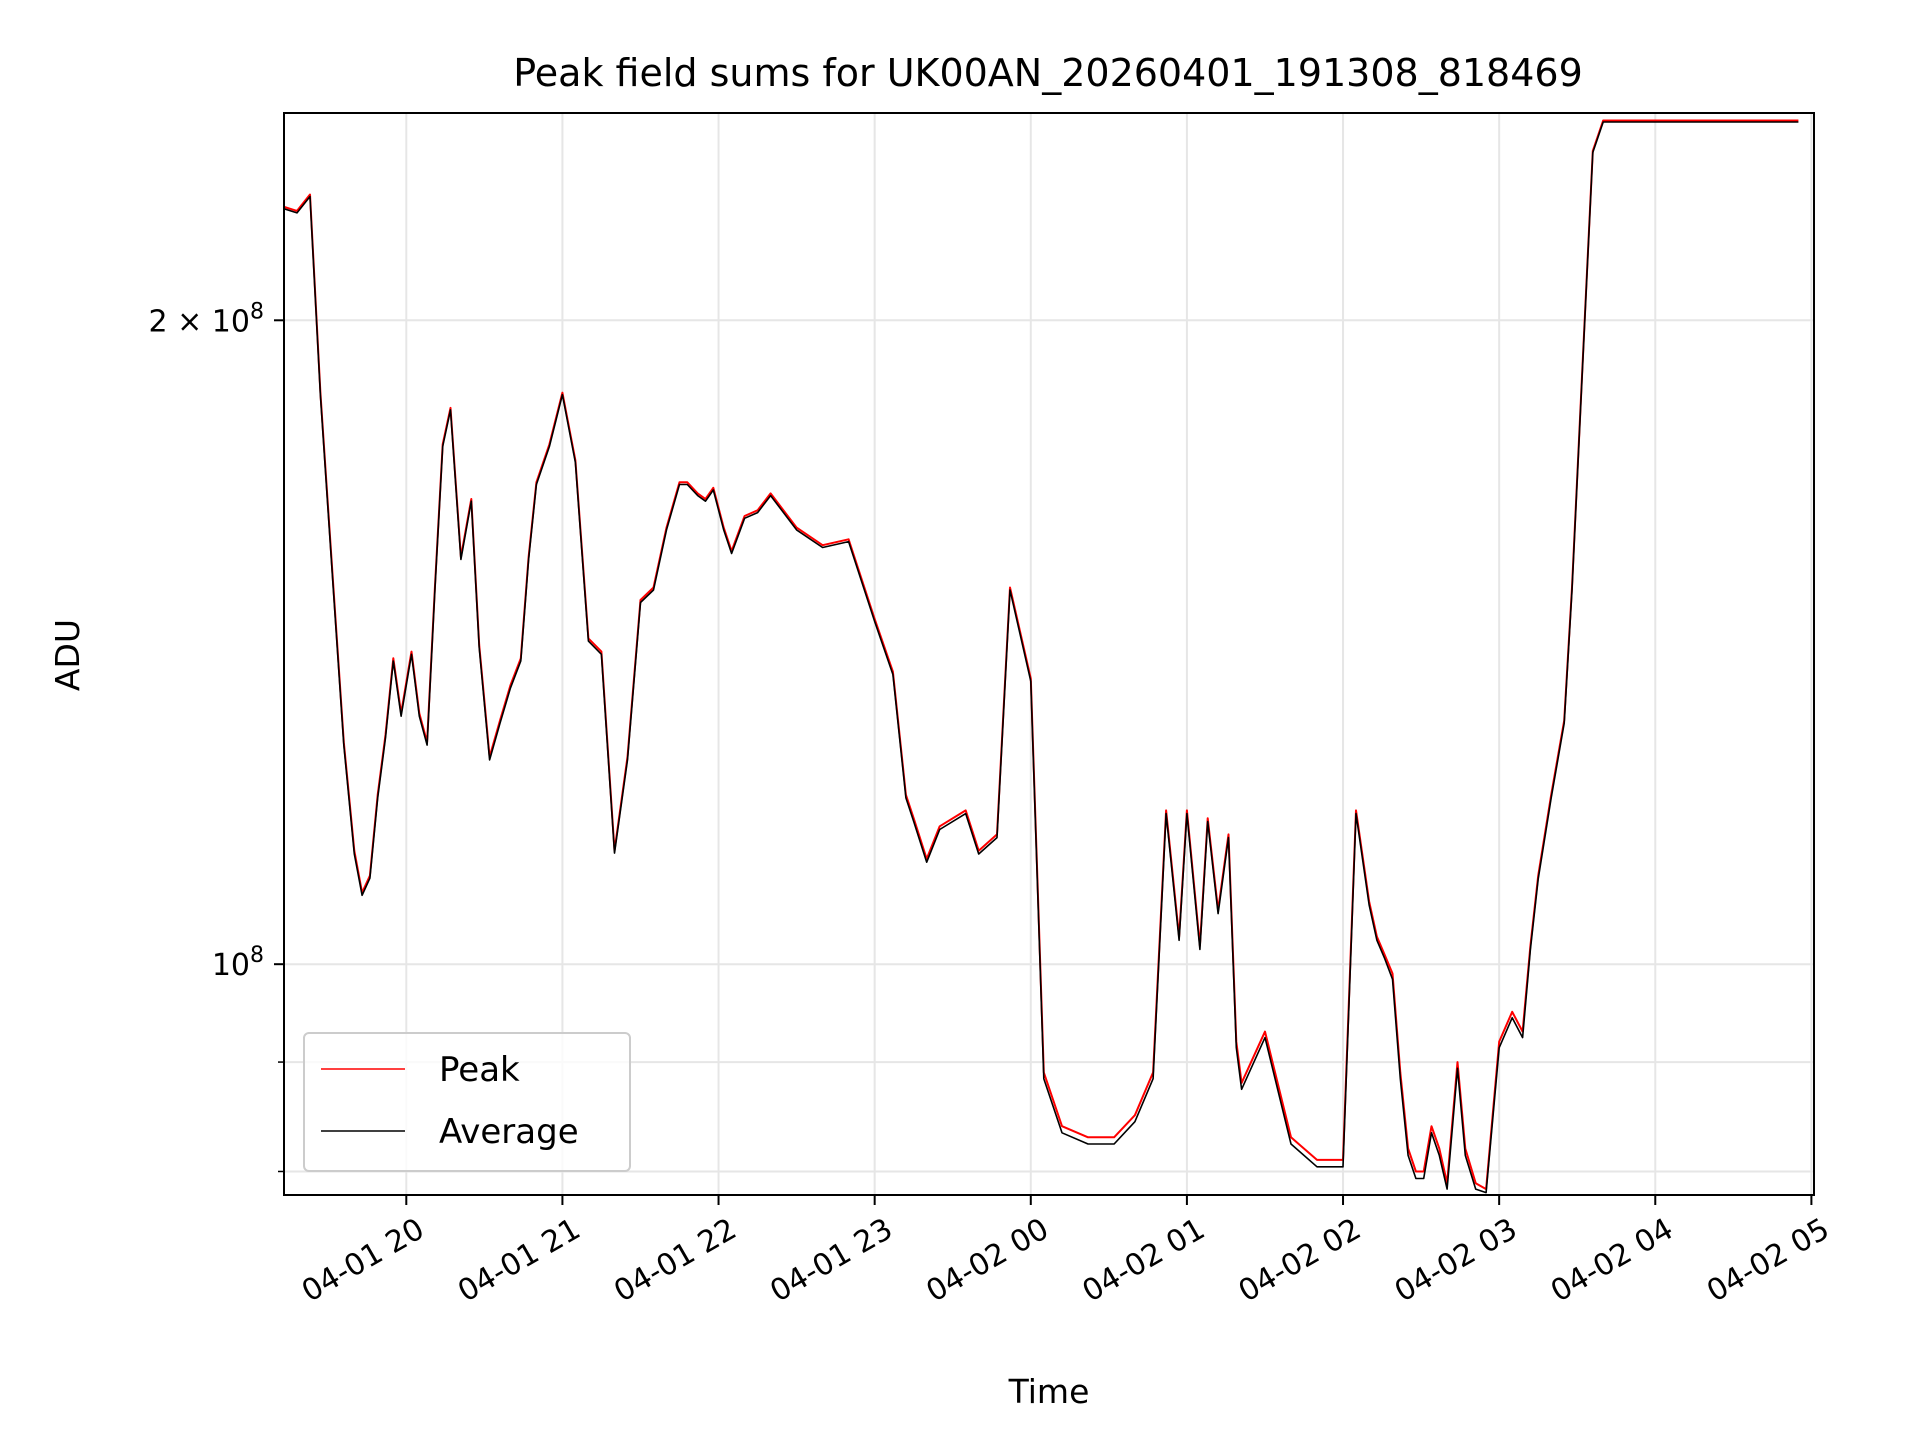 This screenshot has width=1920, height=1440. Describe the element at coordinates (509, 1132) in the screenshot. I see `legend-label-average: Average` at that location.